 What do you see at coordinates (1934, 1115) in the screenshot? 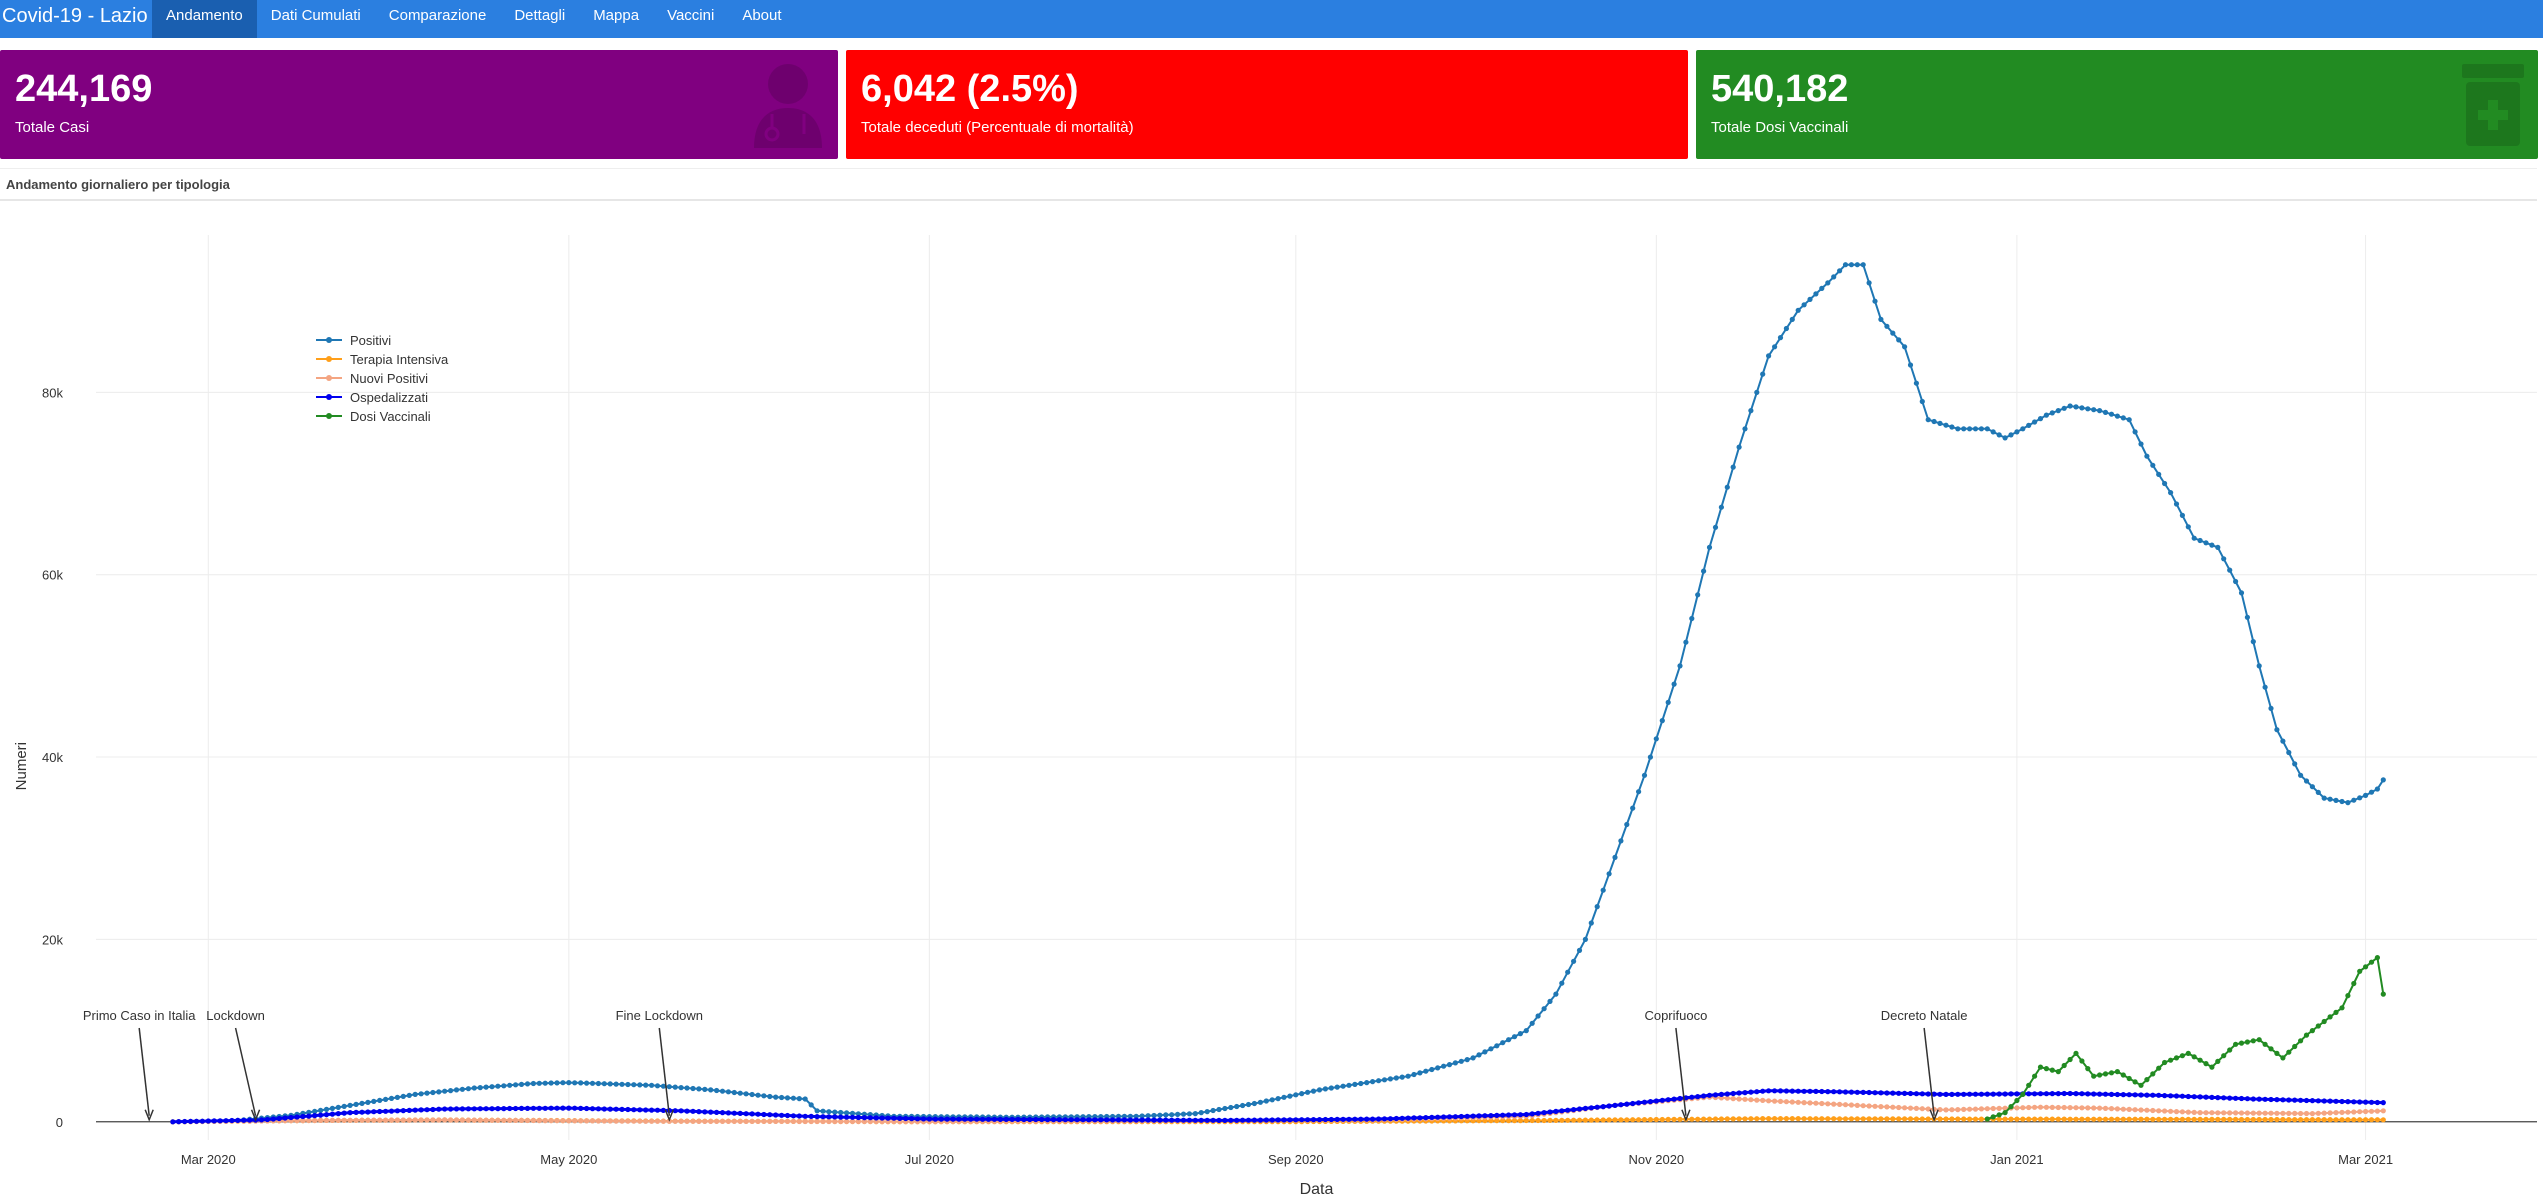
I see `annotation-arrowhead` at bounding box center [1934, 1115].